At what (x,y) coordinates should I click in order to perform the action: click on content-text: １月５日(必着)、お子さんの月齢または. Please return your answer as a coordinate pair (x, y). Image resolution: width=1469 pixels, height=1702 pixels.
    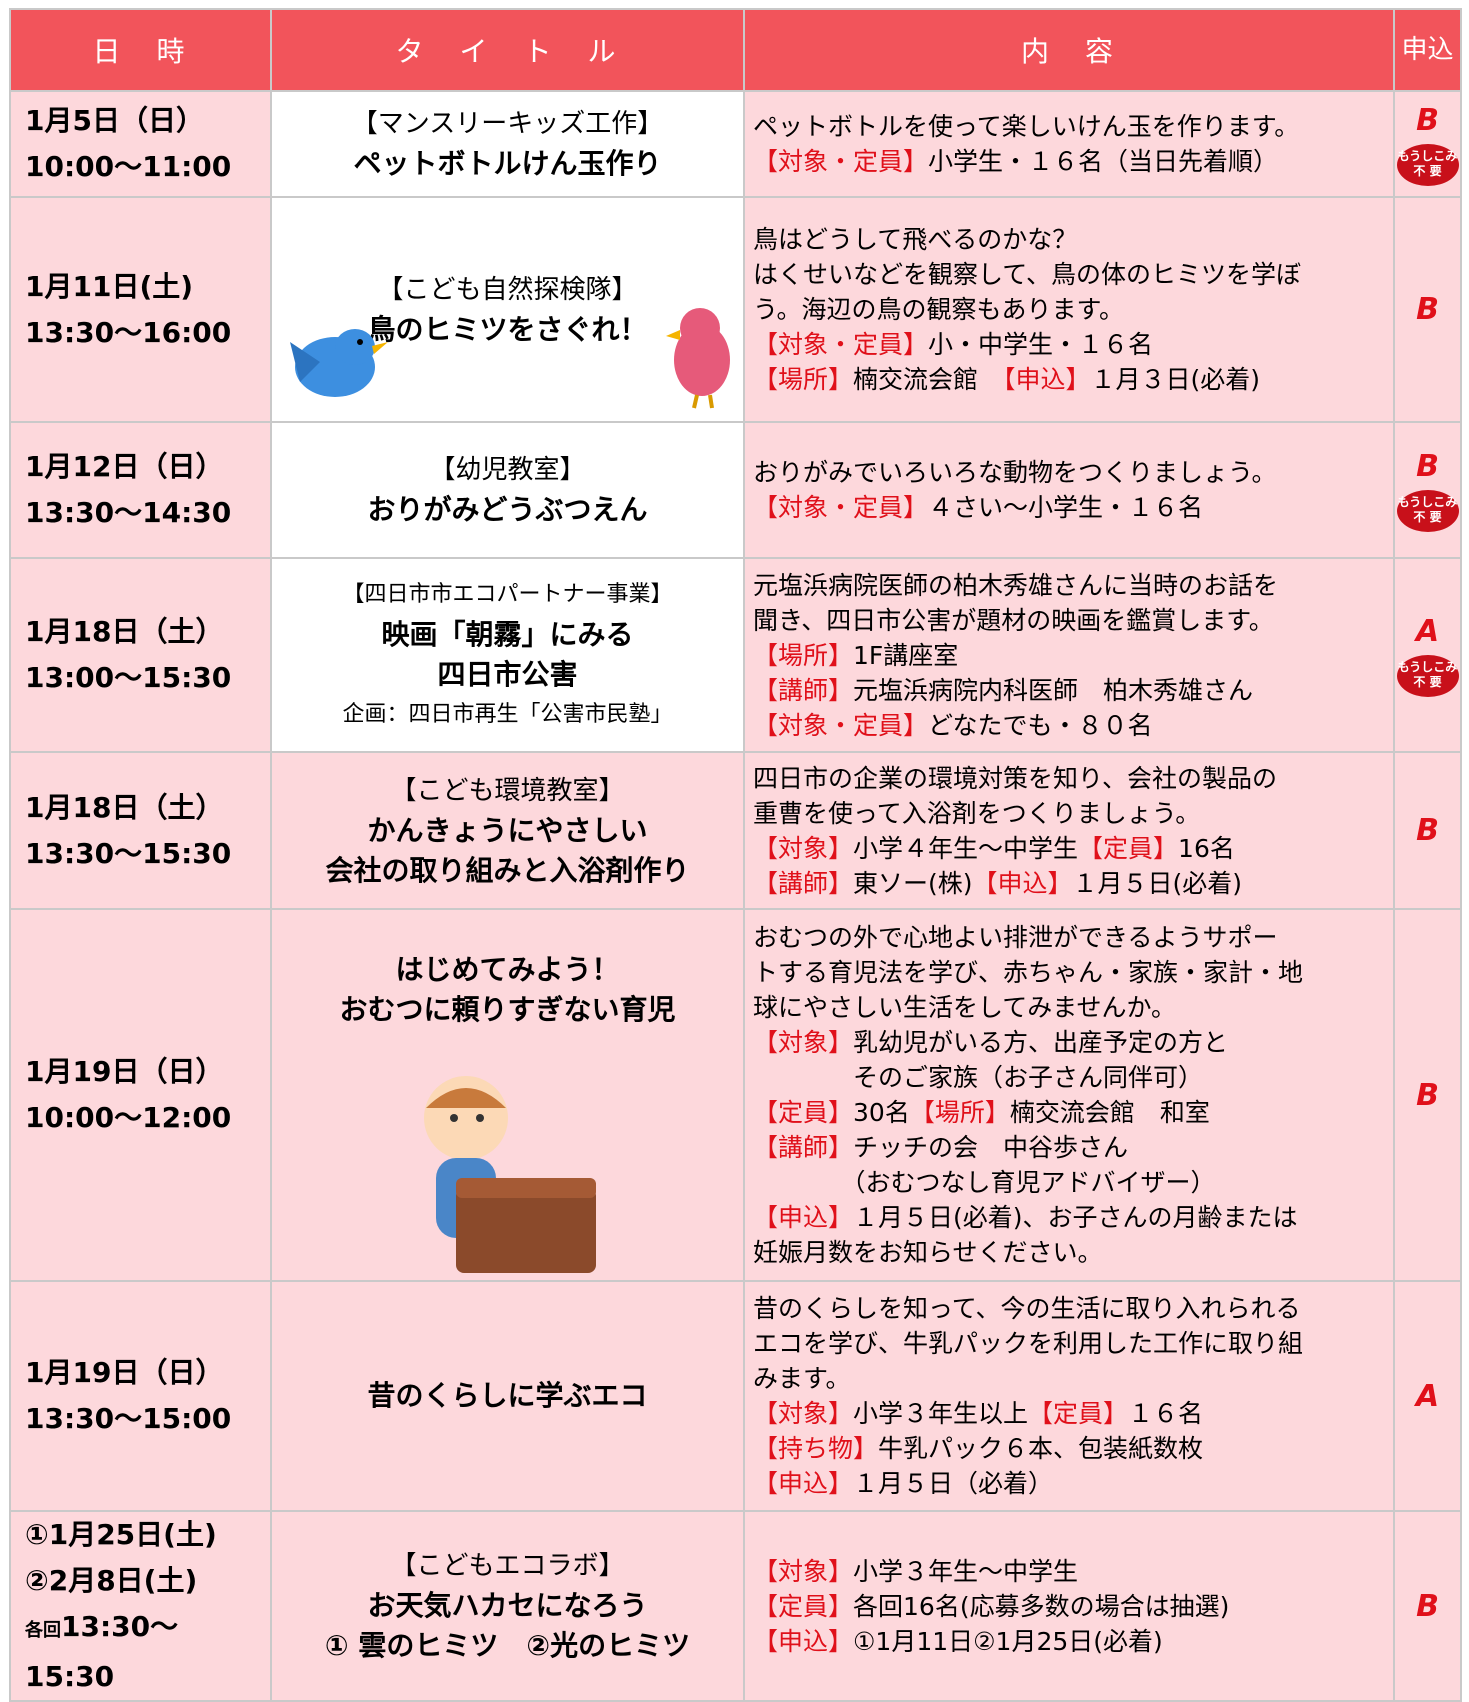
    Looking at the image, I should click on (1075, 1217).